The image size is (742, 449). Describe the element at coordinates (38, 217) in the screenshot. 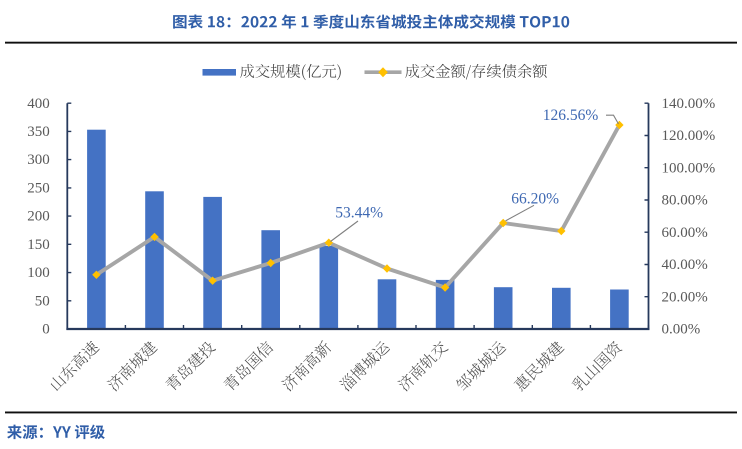

I see `svg-text: 200` at that location.